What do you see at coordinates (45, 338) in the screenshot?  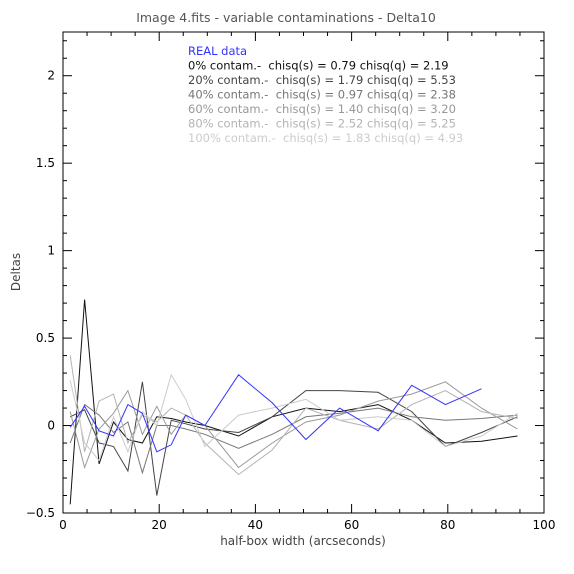 I see `y-tick-label: 0.5` at bounding box center [45, 338].